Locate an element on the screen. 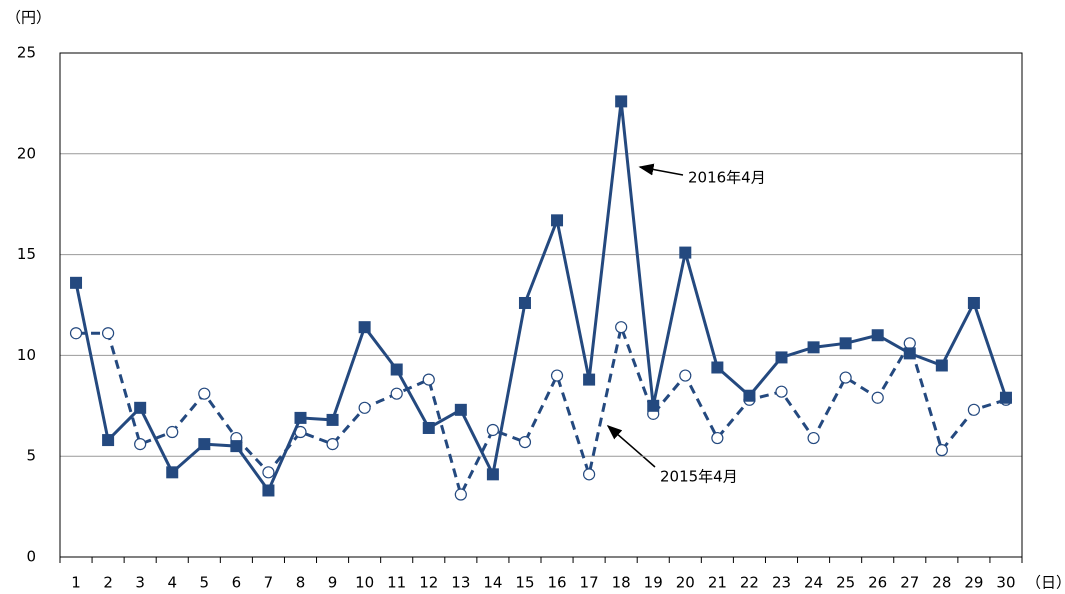  x-tick-label: 19 is located at coordinates (653, 583).